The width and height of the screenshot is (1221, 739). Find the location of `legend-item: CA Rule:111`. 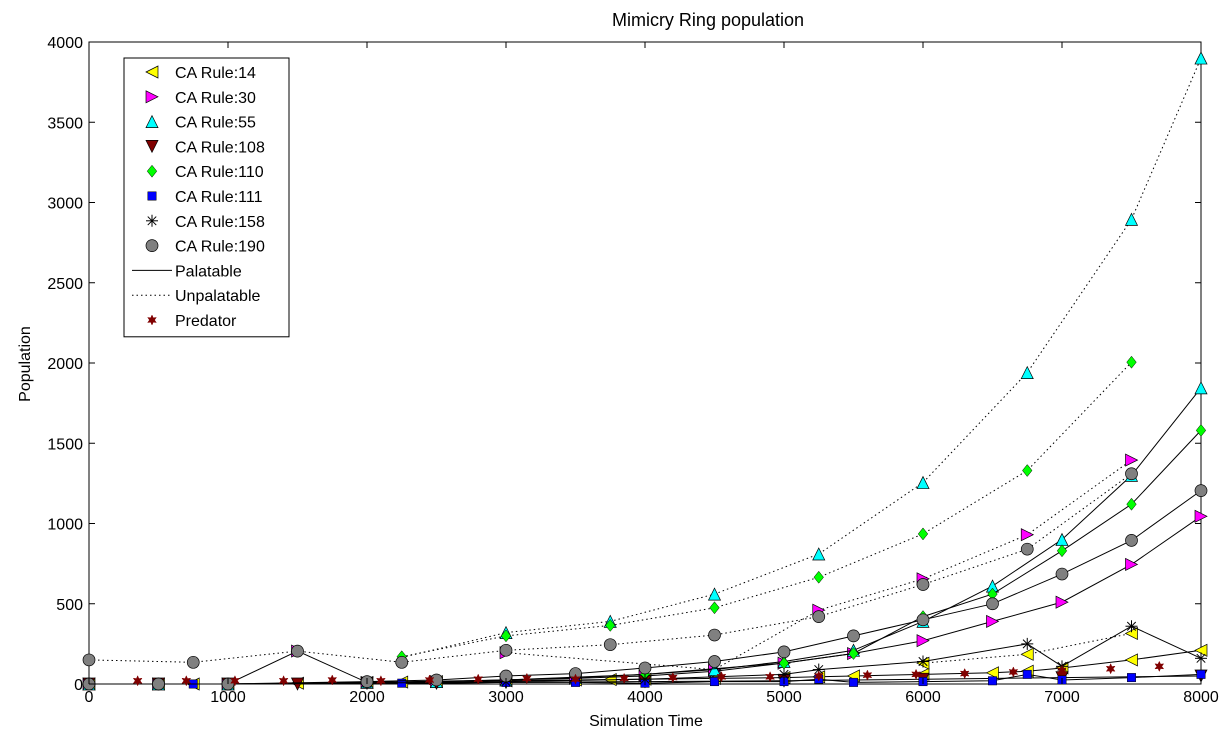

legend-item: CA Rule:111 is located at coordinates (205, 197).